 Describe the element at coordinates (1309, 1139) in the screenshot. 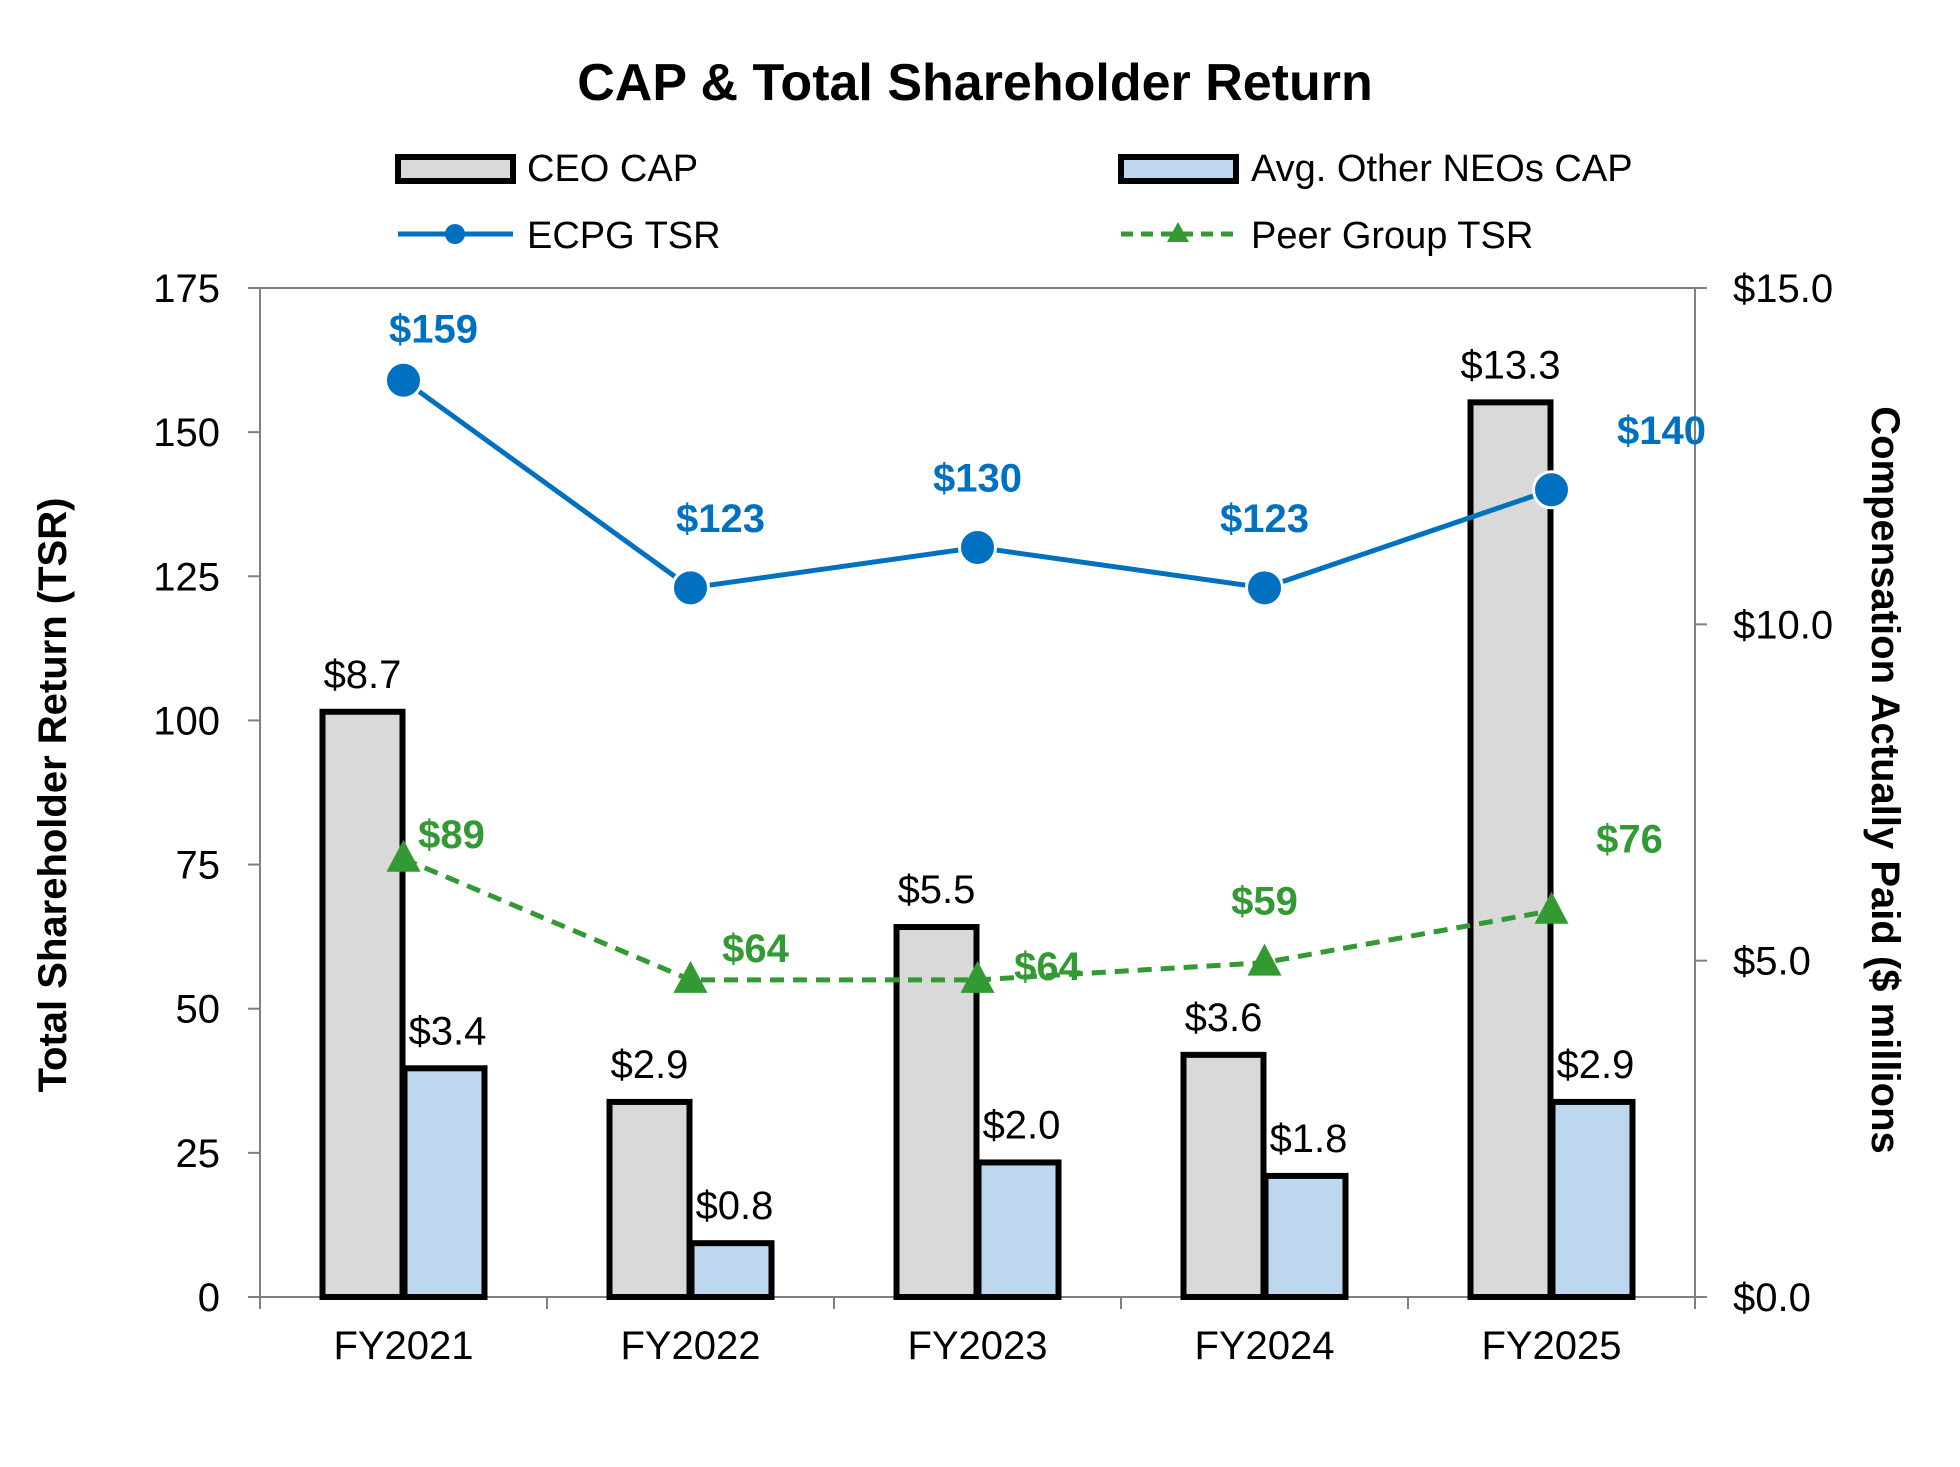

I see `neo-cap-label: $1.8` at that location.